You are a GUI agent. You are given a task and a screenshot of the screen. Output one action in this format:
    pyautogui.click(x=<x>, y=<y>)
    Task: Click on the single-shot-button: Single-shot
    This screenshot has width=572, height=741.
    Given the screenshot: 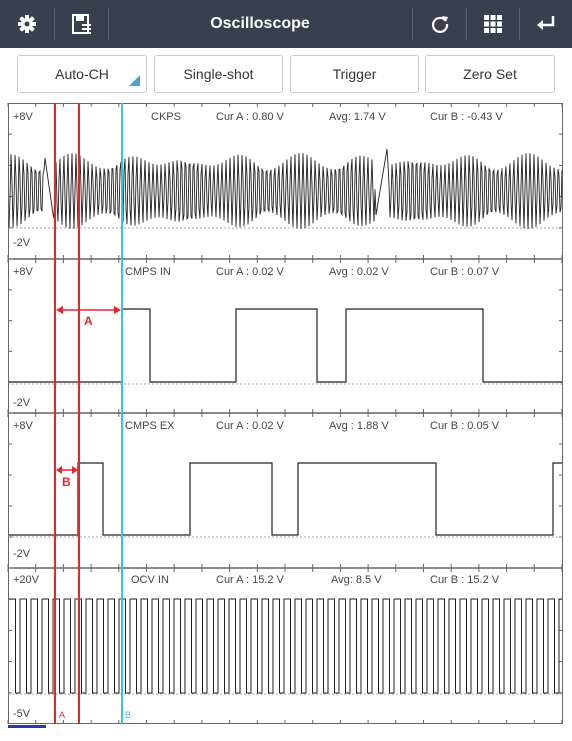 What is the action you would take?
    pyautogui.click(x=218, y=74)
    